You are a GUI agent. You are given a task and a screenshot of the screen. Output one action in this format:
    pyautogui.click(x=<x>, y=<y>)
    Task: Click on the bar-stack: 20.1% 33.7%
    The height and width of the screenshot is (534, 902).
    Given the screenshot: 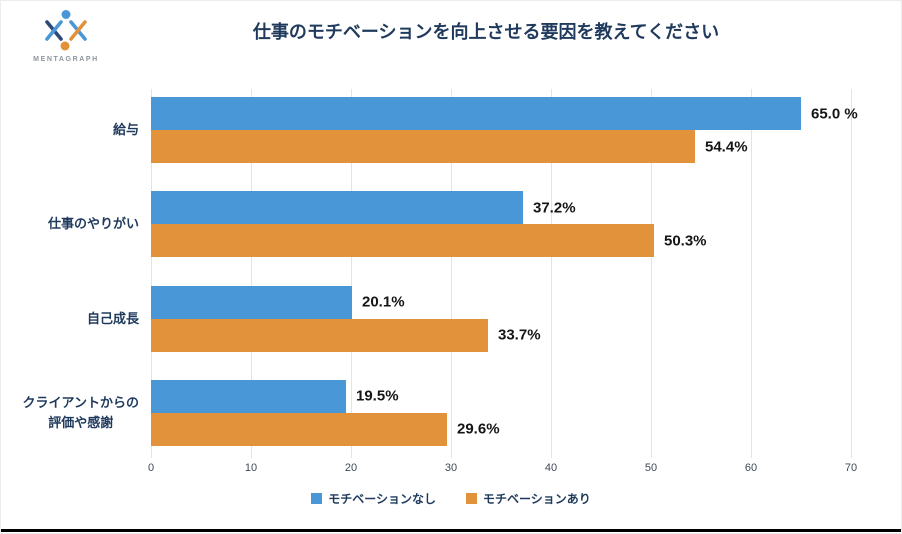 What is the action you would take?
    pyautogui.click(x=501, y=318)
    